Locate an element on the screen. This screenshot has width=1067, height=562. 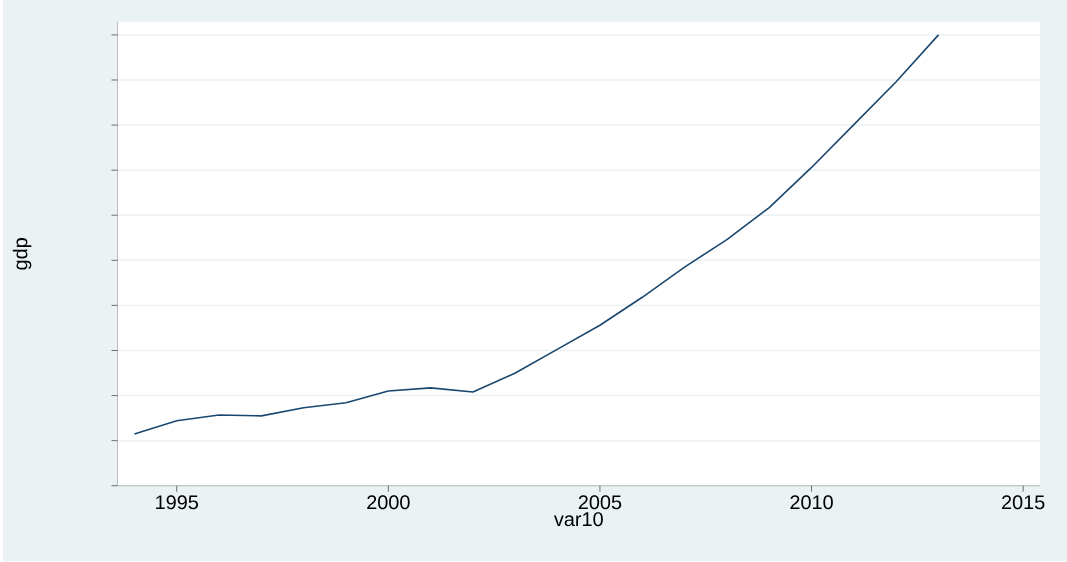
x-tick-label: 2005 is located at coordinates (600, 502).